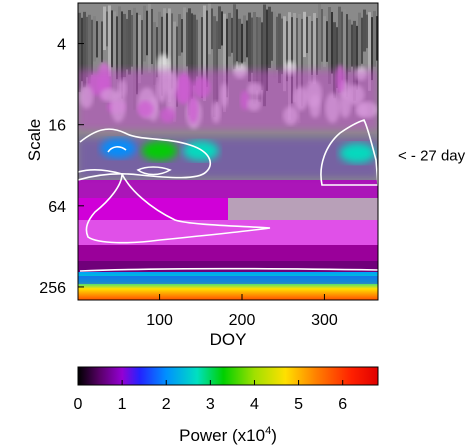 The image size is (474, 447). What do you see at coordinates (57, 126) in the screenshot?
I see `y-tick-label: 16` at bounding box center [57, 126].